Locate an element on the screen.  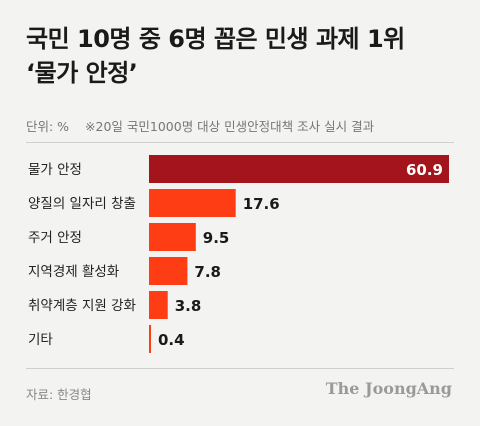
chart-title: 국민 10명 중 6명 꼽은 민생 과제 1위 ‘물가 안정’ is located at coordinates (246, 56).